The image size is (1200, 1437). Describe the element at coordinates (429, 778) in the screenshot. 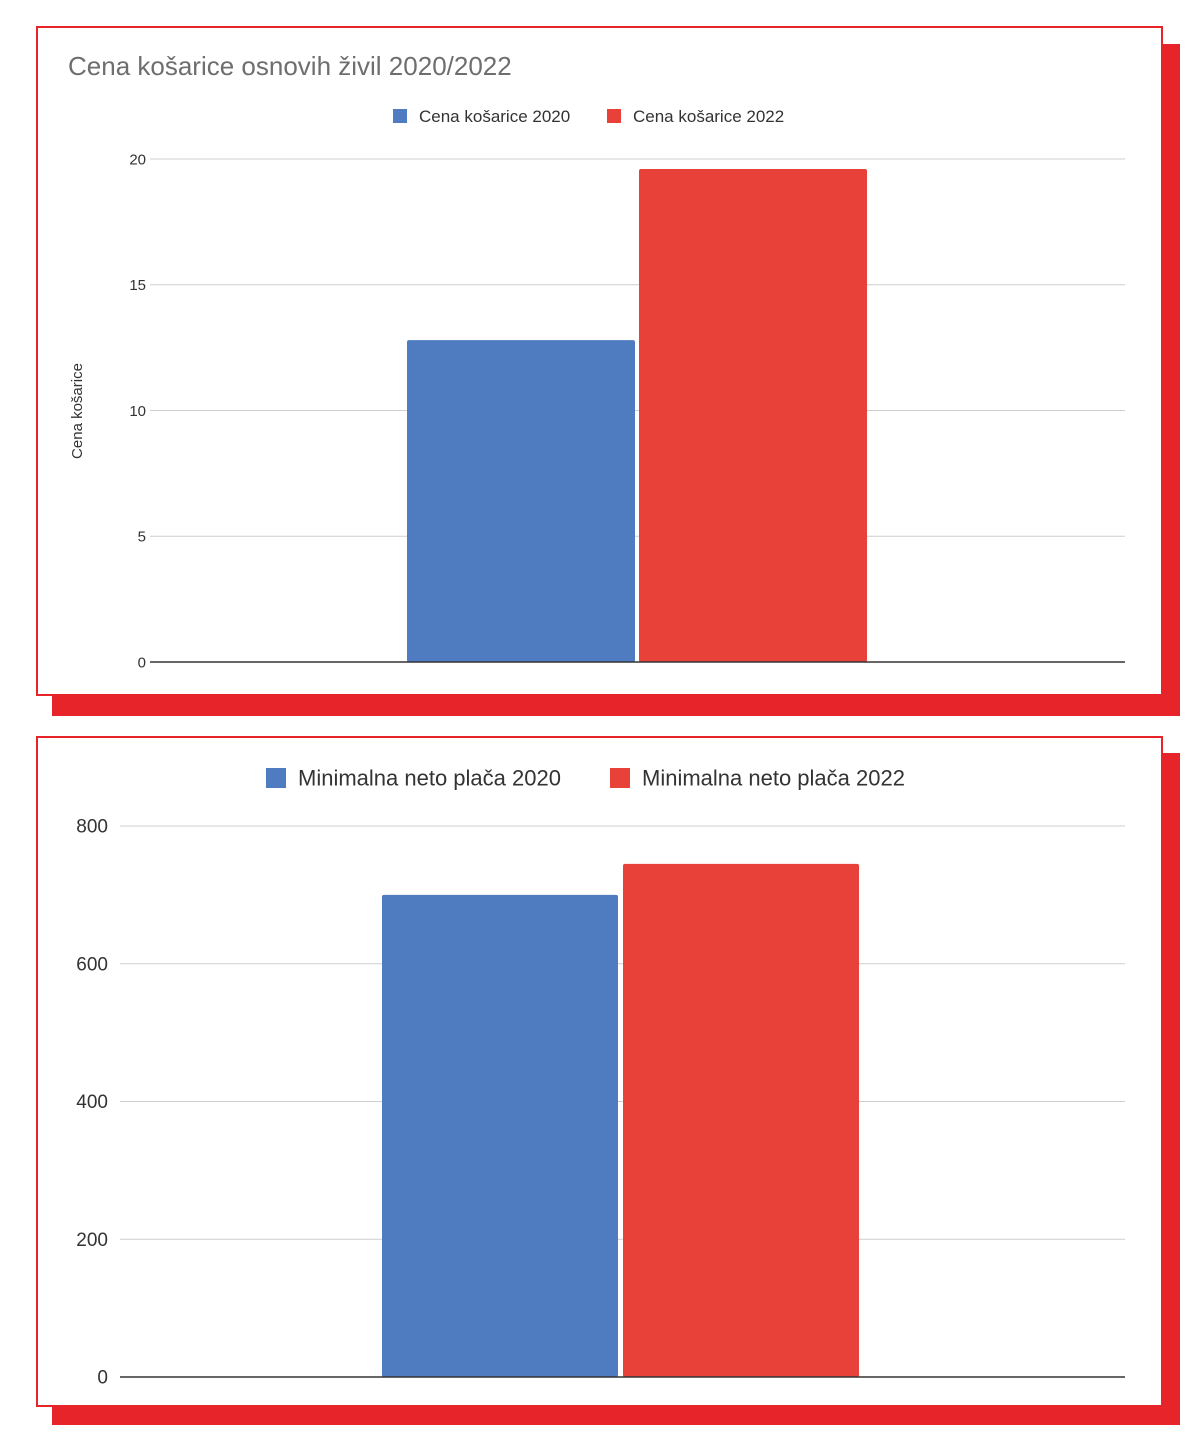

I see `legend-label: Minimalna neto plača 2020` at that location.